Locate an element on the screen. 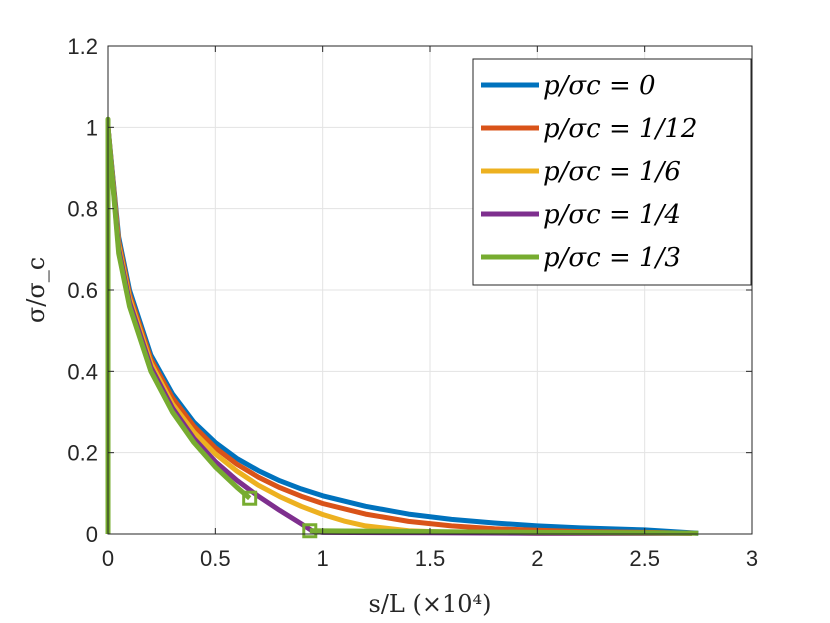  x-tick-label: 3 is located at coordinates (752, 558).